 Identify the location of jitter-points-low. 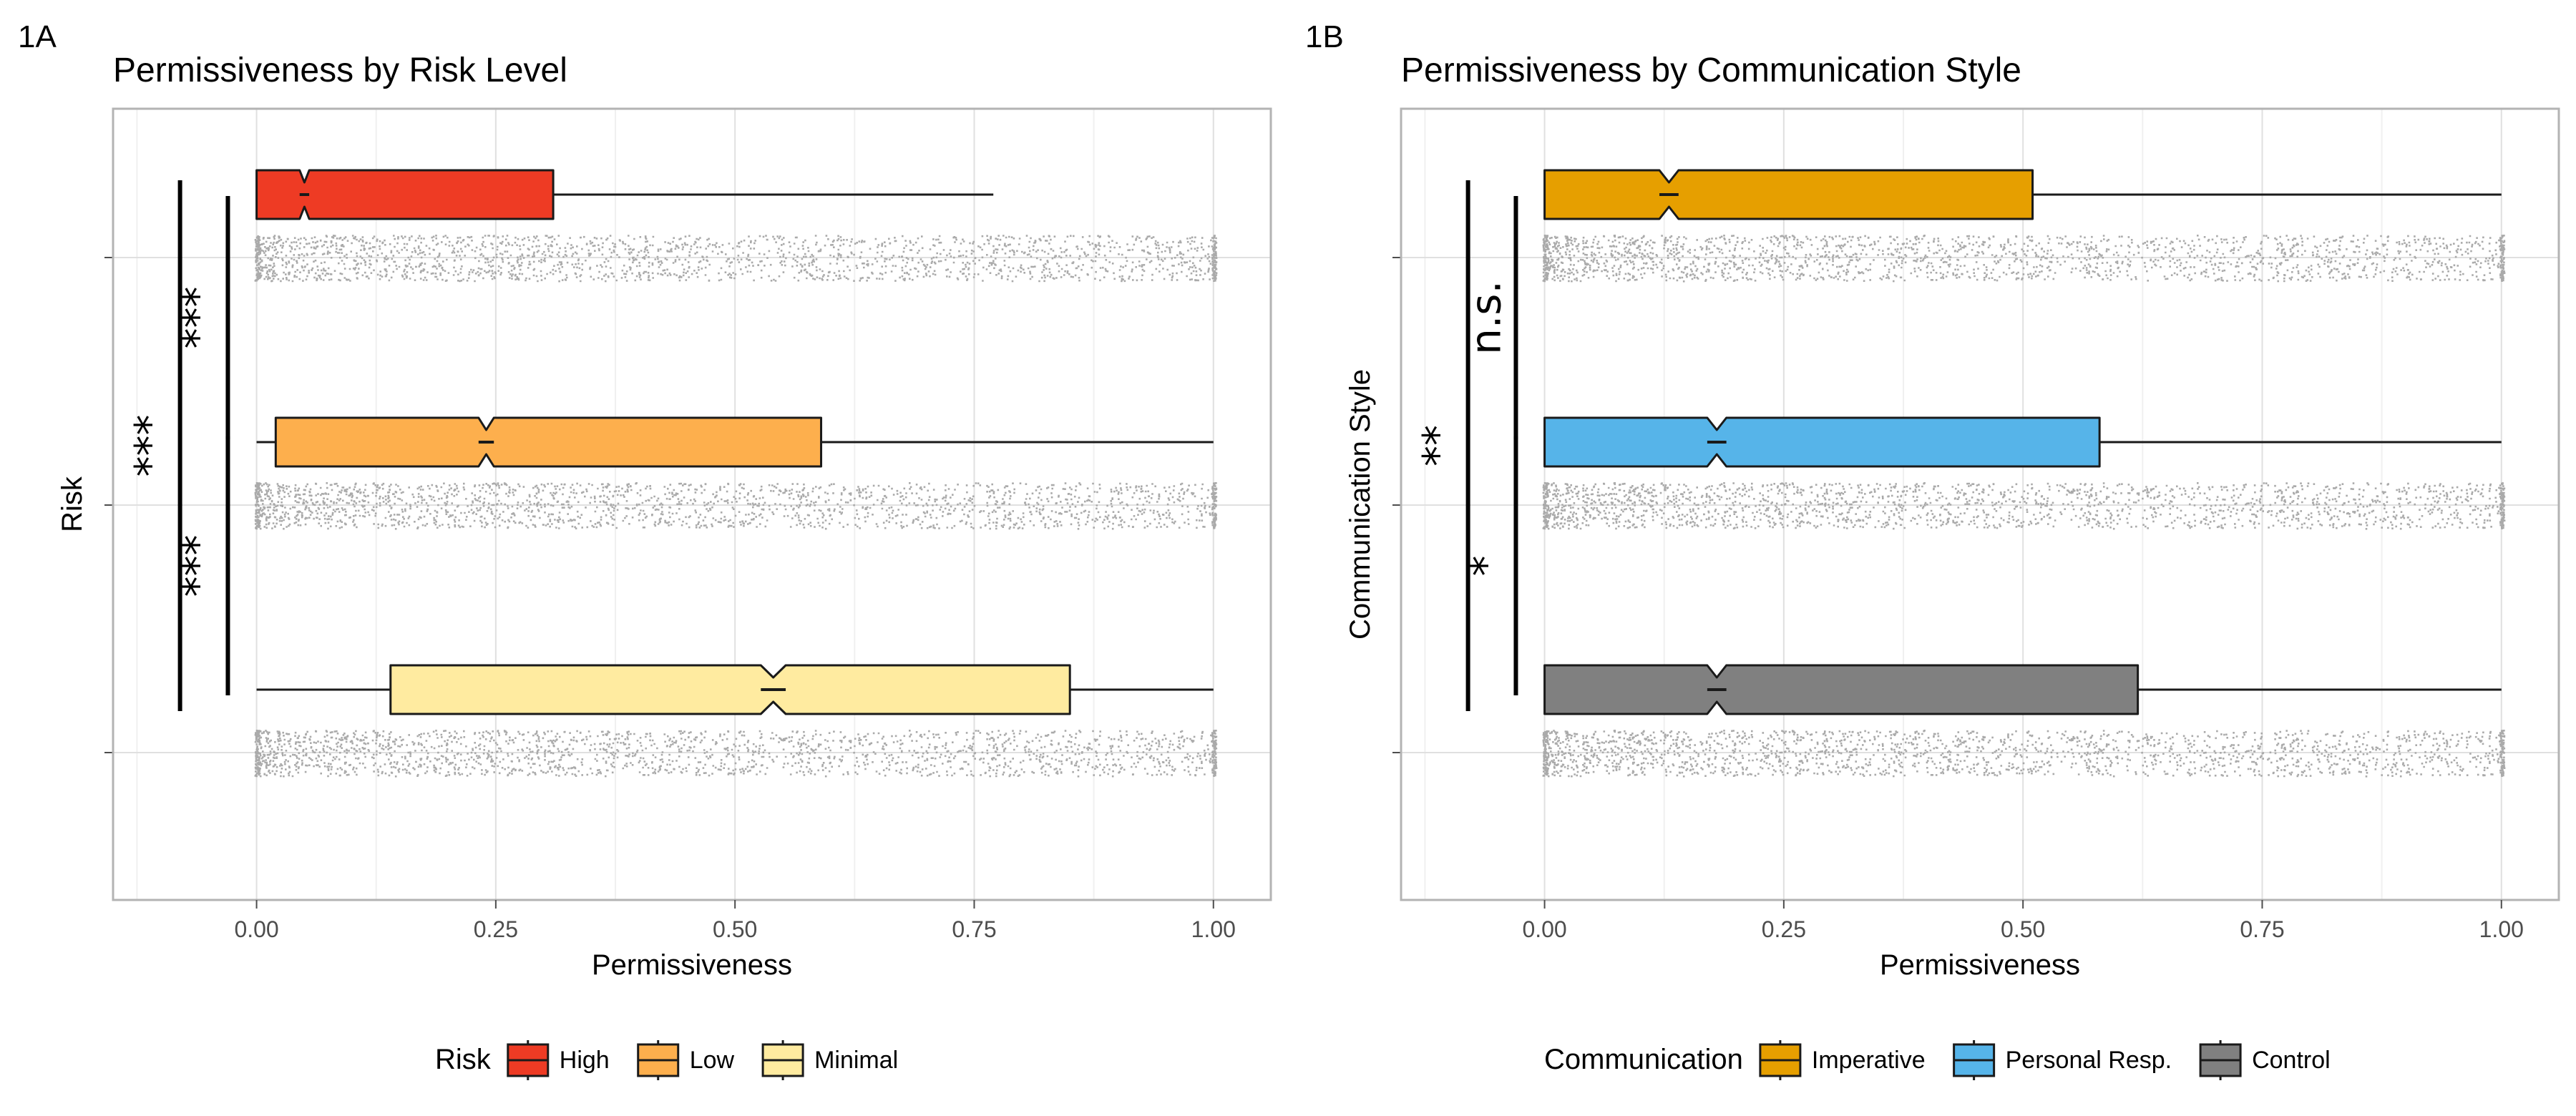
(736, 506).